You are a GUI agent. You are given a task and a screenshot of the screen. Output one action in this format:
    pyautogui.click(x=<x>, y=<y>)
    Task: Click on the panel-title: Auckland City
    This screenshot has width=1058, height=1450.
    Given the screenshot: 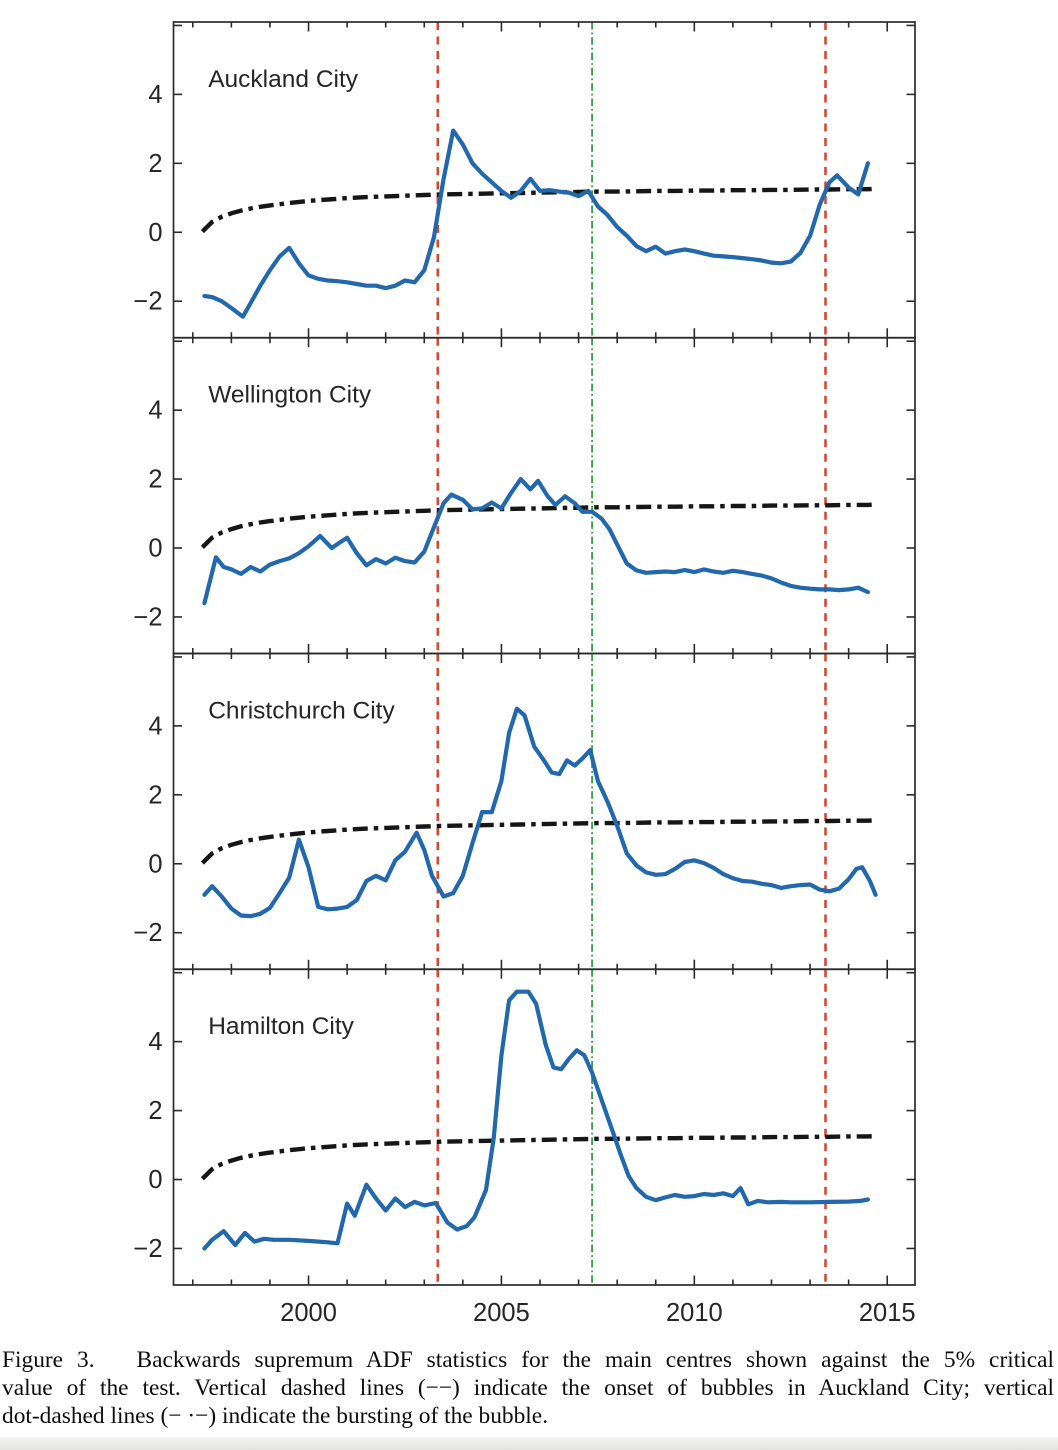 What is the action you would take?
    pyautogui.click(x=283, y=79)
    